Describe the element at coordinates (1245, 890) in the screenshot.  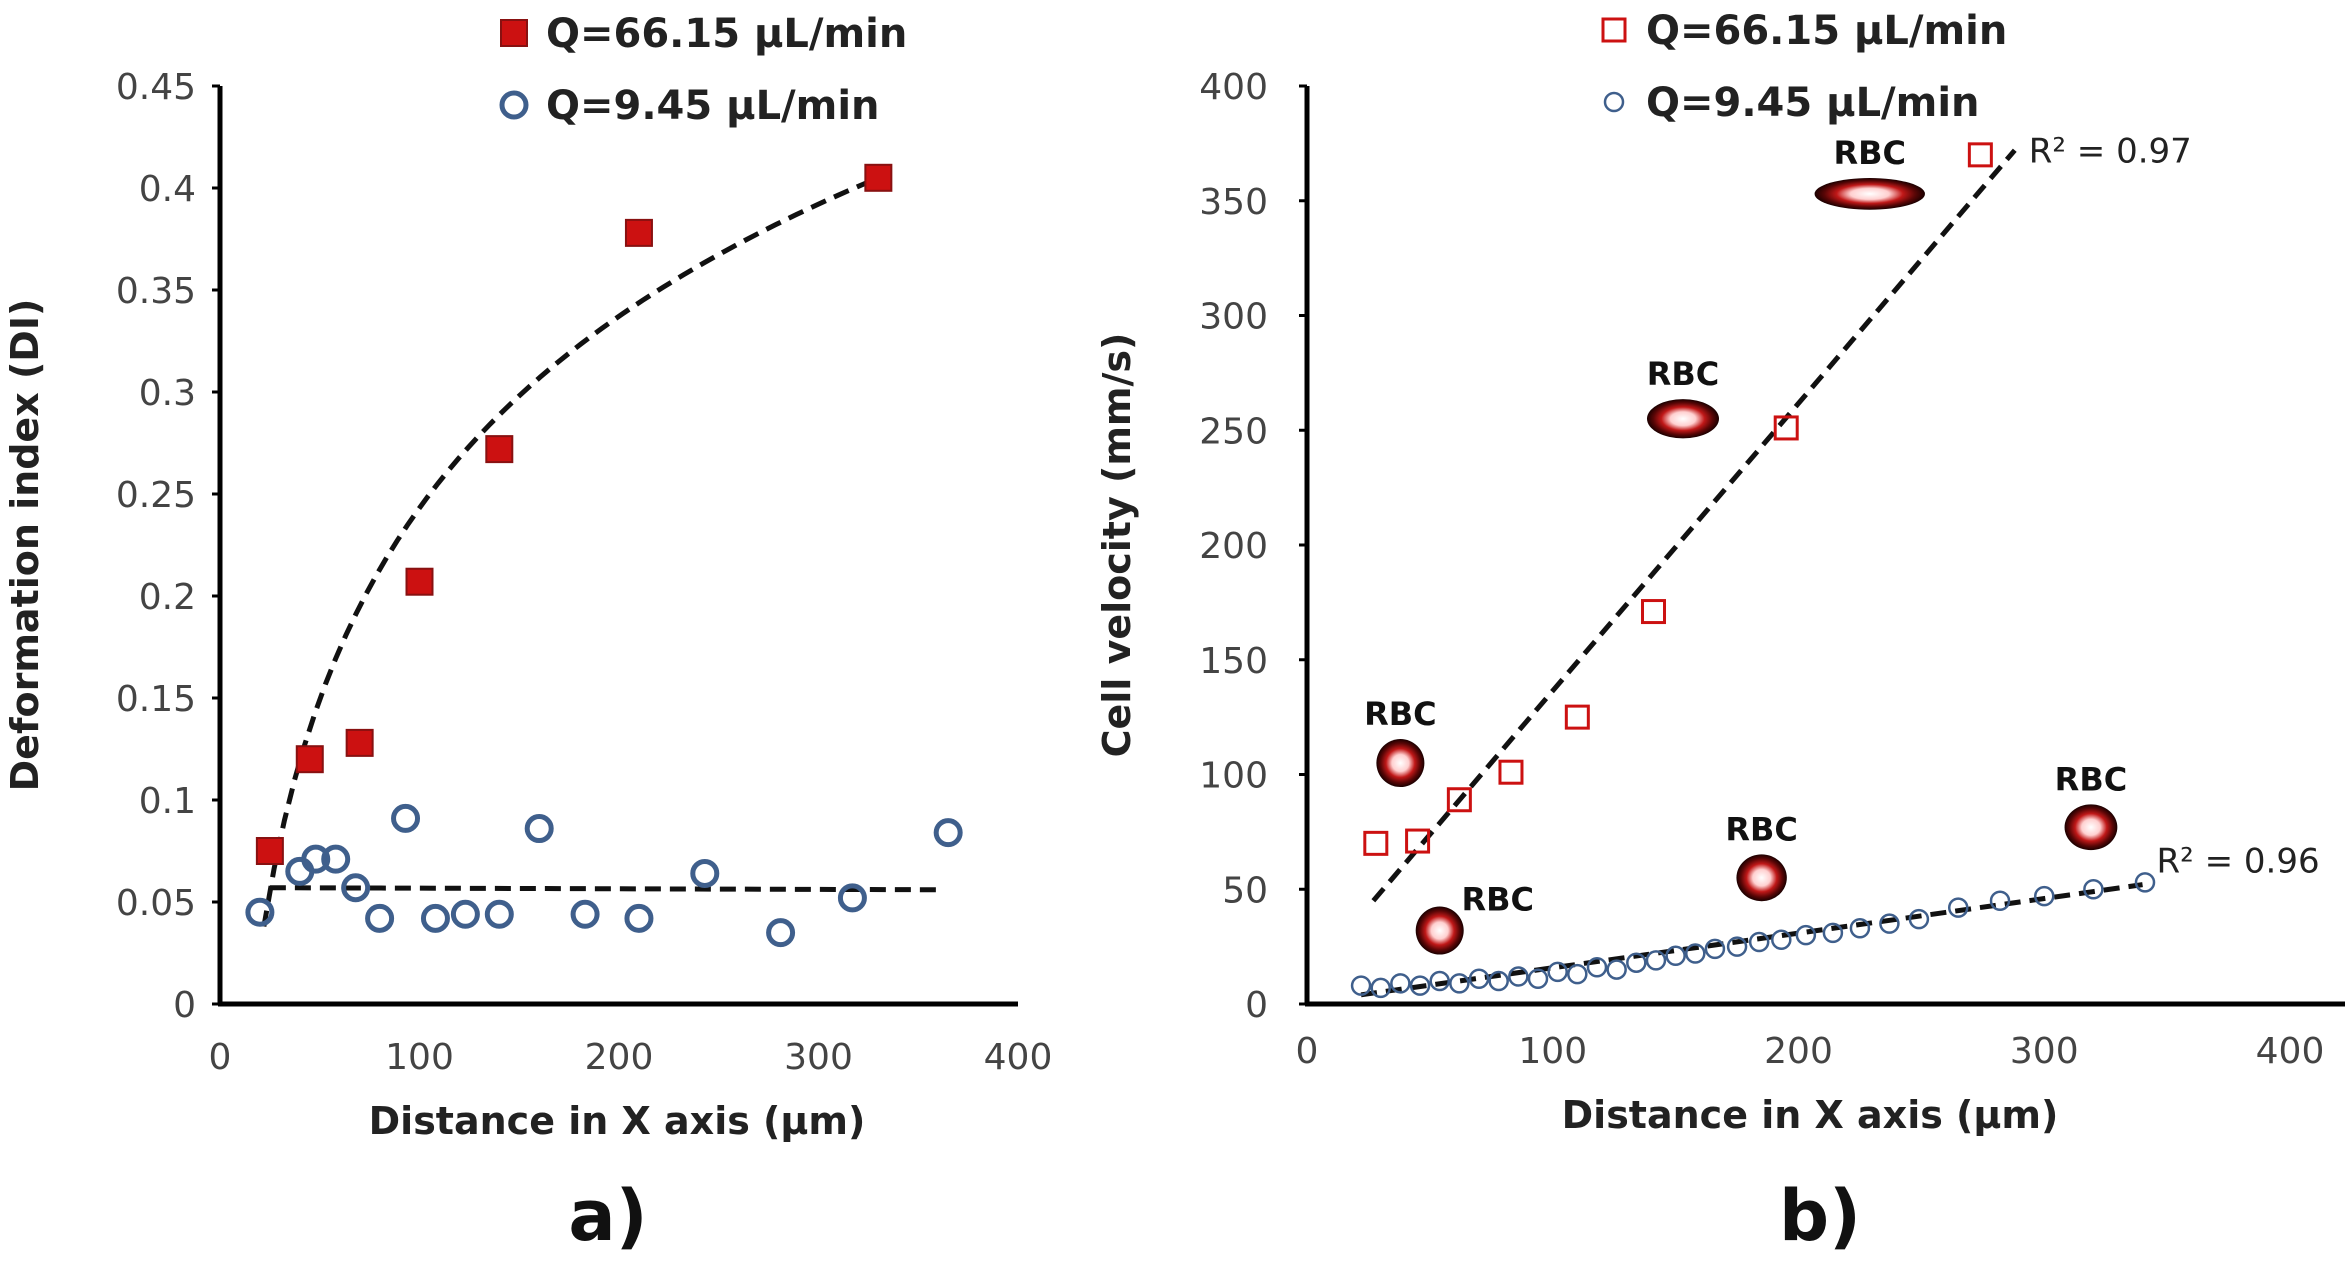
I see `y-tick-label: 50` at that location.